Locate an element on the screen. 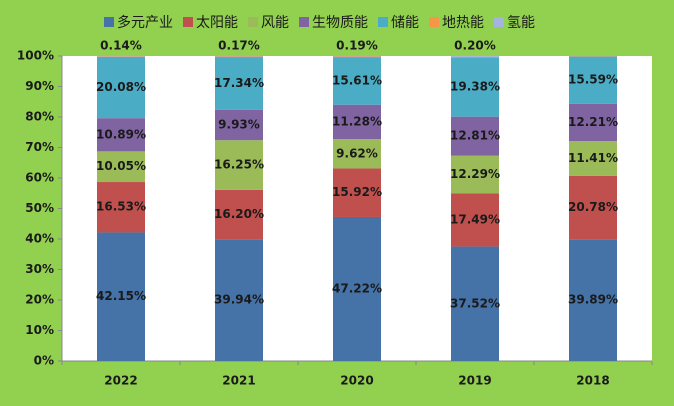  legend-label: 生物质能 is located at coordinates (340, 23).